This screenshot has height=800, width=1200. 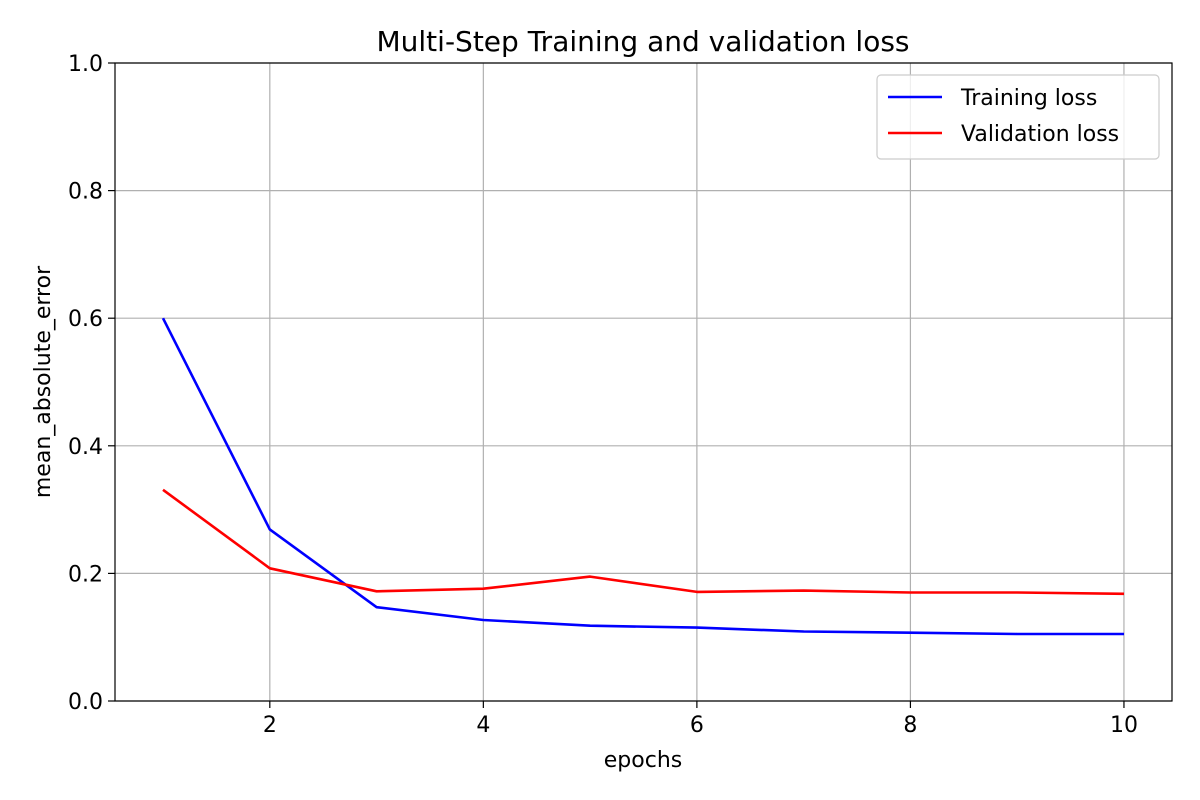 I want to click on x-tick-label: 2, so click(x=270, y=725).